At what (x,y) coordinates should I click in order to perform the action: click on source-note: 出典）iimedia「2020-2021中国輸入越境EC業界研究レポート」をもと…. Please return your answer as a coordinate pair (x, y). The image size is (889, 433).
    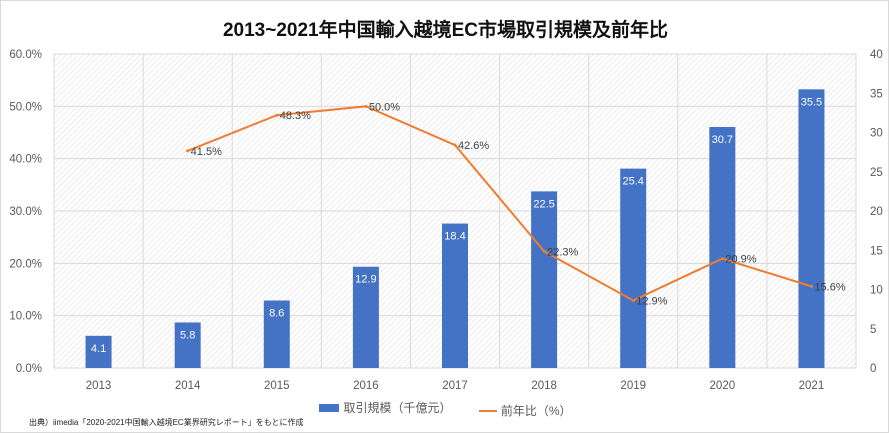
    Looking at the image, I should click on (166, 422).